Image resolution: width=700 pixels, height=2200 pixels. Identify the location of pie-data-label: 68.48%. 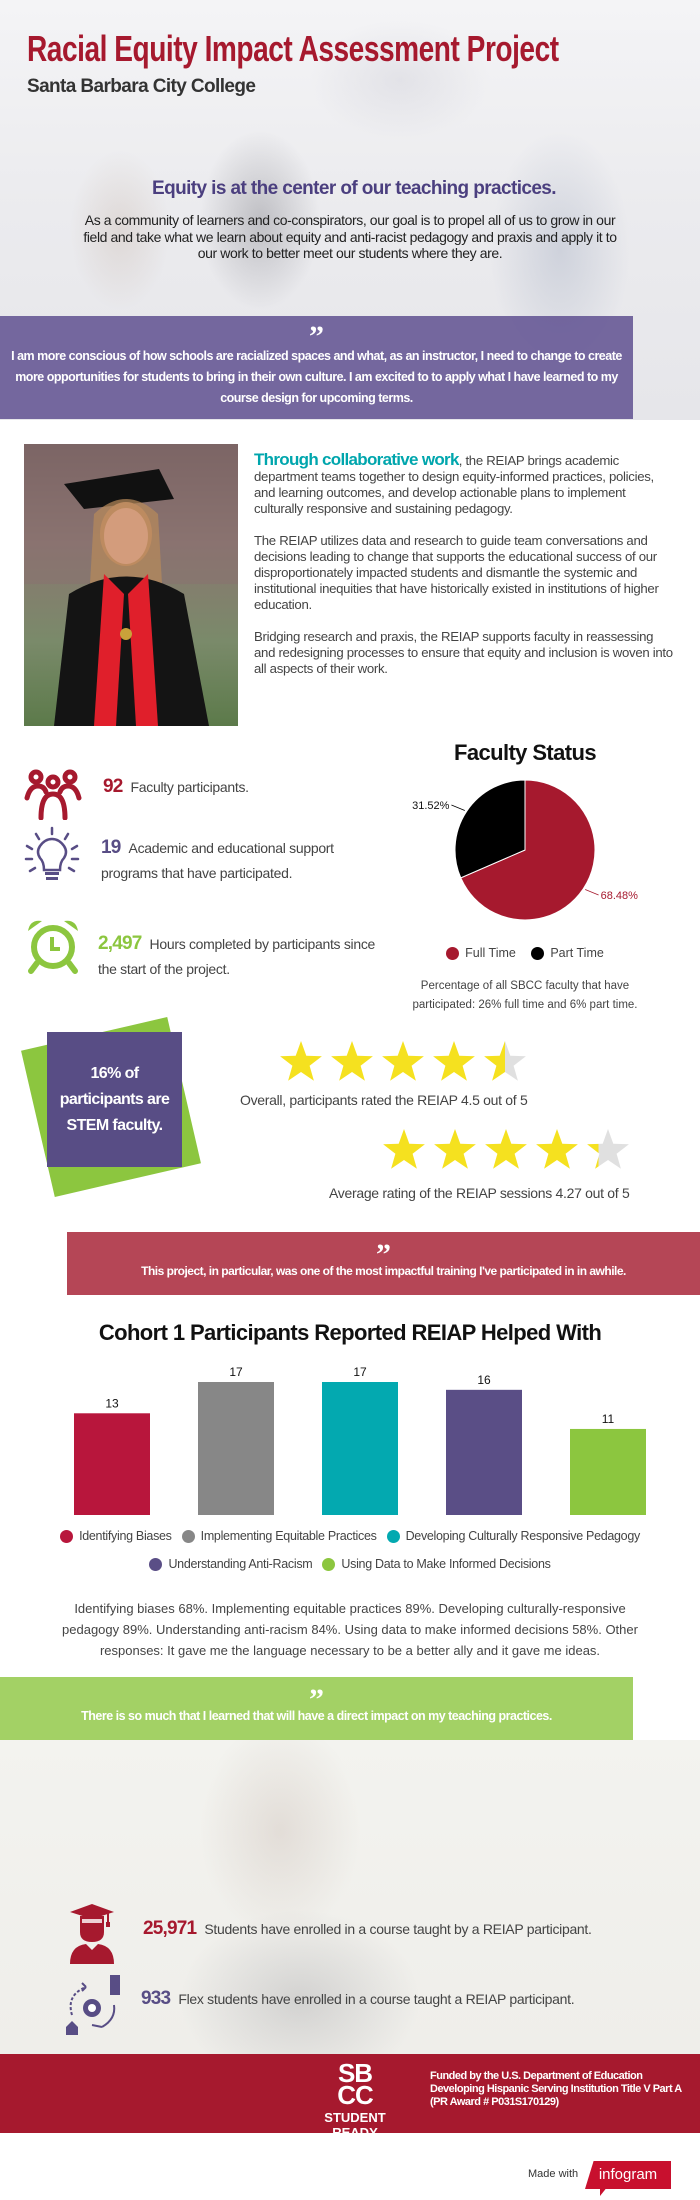
(620, 896).